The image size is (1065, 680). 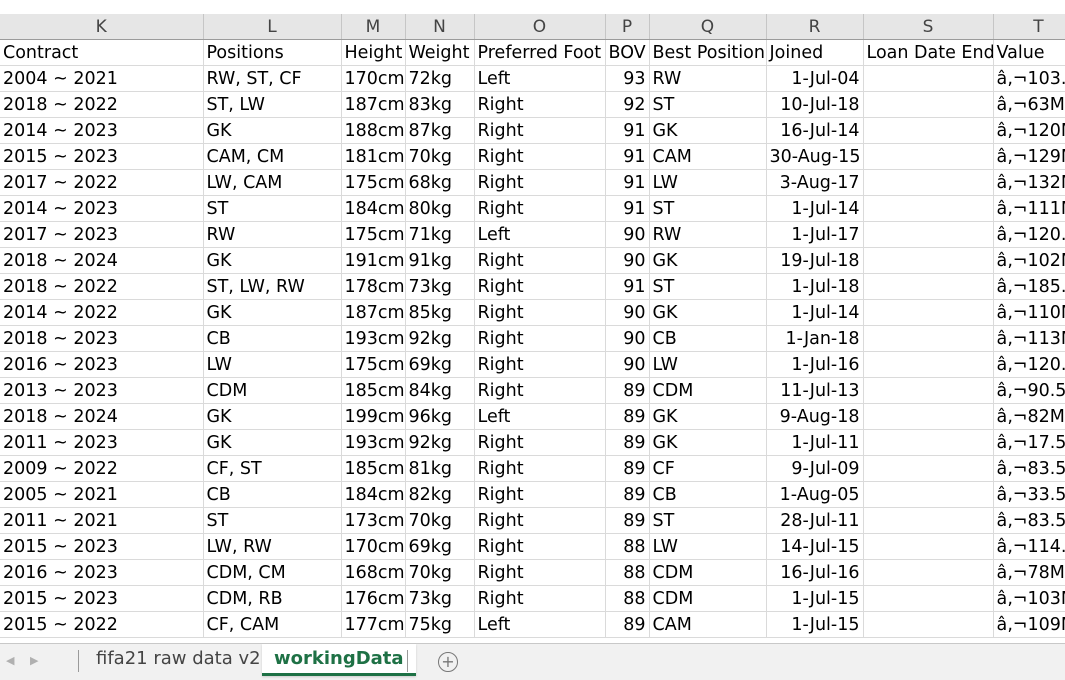 What do you see at coordinates (815, 390) in the screenshot?
I see `table-cell: 11-Jul-13` at bounding box center [815, 390].